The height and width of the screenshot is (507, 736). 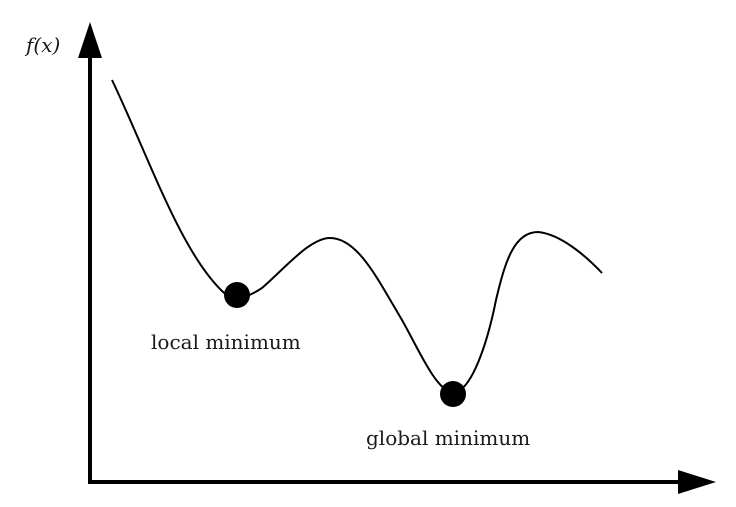 What do you see at coordinates (453, 394) in the screenshot?
I see `global-minimum-point` at bounding box center [453, 394].